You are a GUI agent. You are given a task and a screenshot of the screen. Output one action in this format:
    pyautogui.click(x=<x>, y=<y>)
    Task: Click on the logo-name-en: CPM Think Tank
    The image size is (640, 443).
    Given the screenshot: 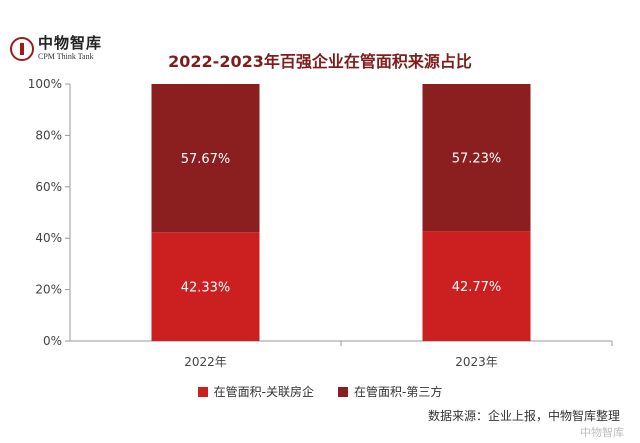 What is the action you would take?
    pyautogui.click(x=66, y=56)
    